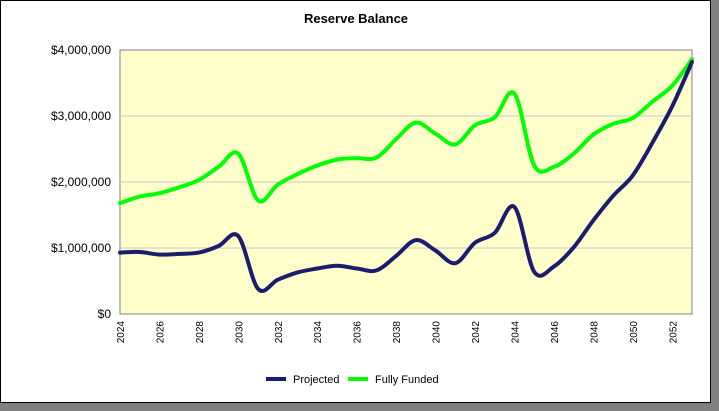 This screenshot has height=411, width=719. Describe the element at coordinates (121, 332) in the screenshot. I see `x-tick-label: 2024` at that location.